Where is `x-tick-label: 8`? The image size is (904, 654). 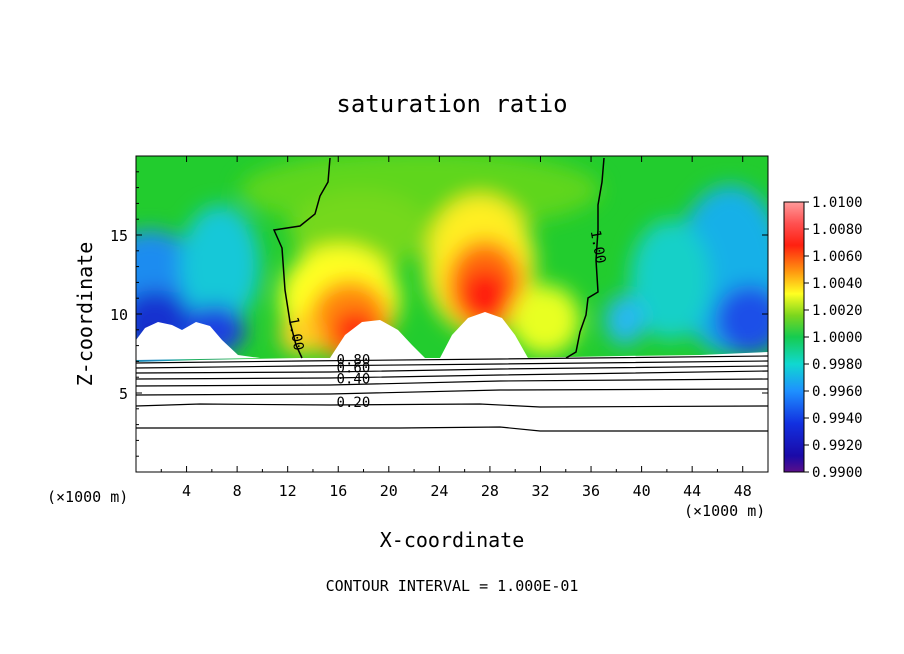 x-tick-label: 8 is located at coordinates (237, 491).